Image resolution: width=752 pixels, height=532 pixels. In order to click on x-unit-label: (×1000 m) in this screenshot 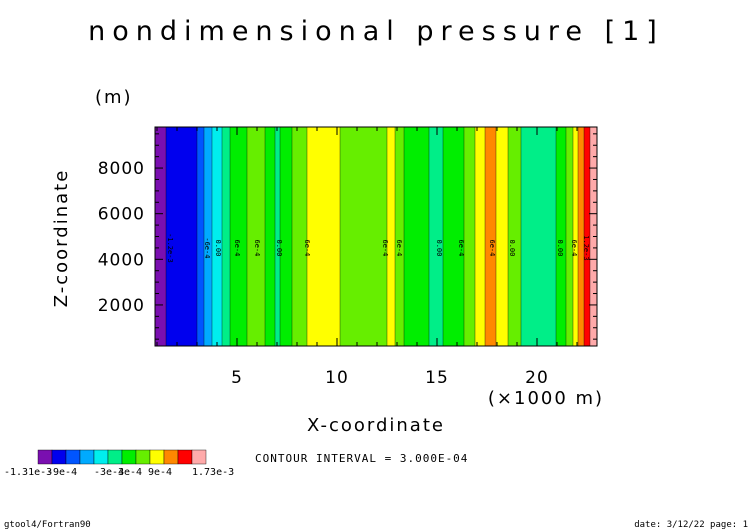, I will do `click(546, 398)`.